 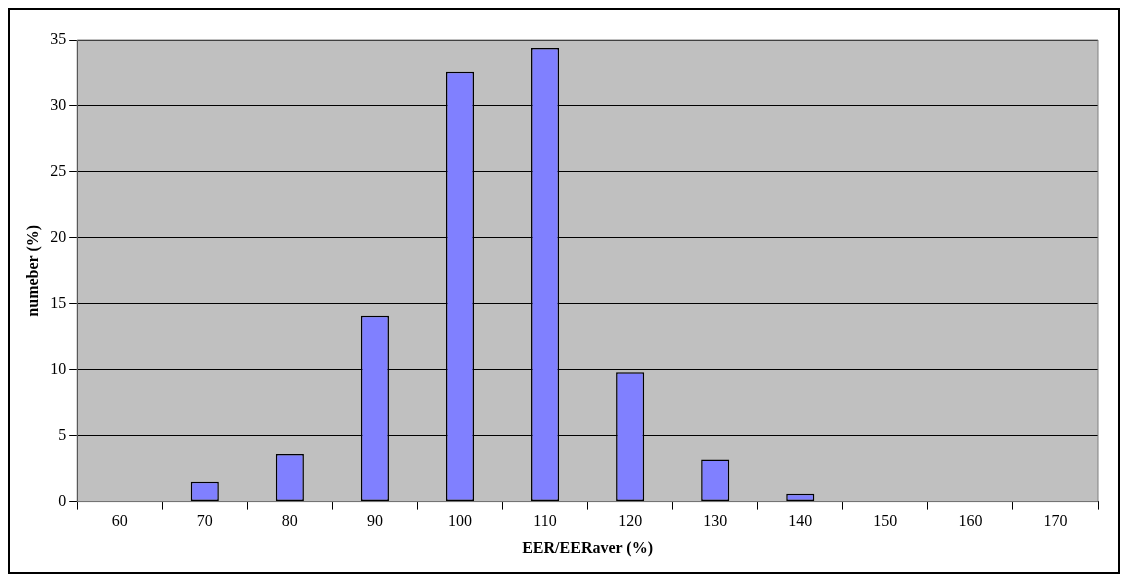 I want to click on y-tick-label: 25, so click(x=58, y=171).